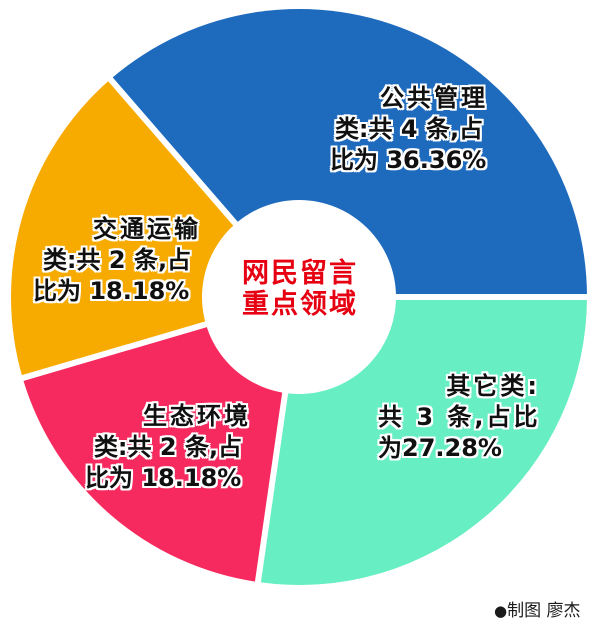  What do you see at coordinates (300, 273) in the screenshot?
I see `chart-center-title-line: 网民留言` at bounding box center [300, 273].